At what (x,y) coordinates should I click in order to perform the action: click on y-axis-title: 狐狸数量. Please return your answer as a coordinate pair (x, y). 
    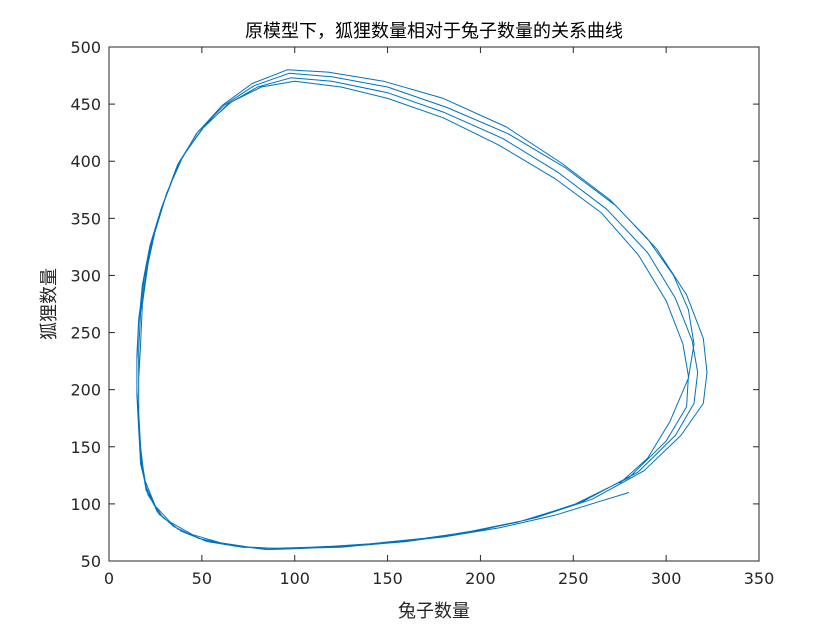
    Looking at the image, I should click on (49, 304).